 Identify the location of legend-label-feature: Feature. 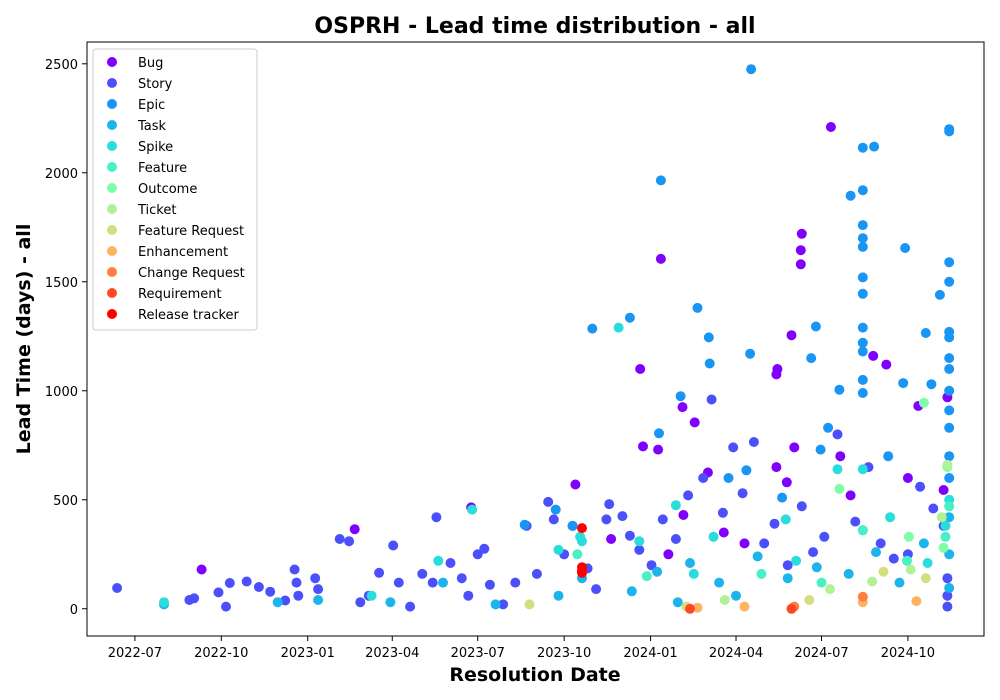
(162, 168).